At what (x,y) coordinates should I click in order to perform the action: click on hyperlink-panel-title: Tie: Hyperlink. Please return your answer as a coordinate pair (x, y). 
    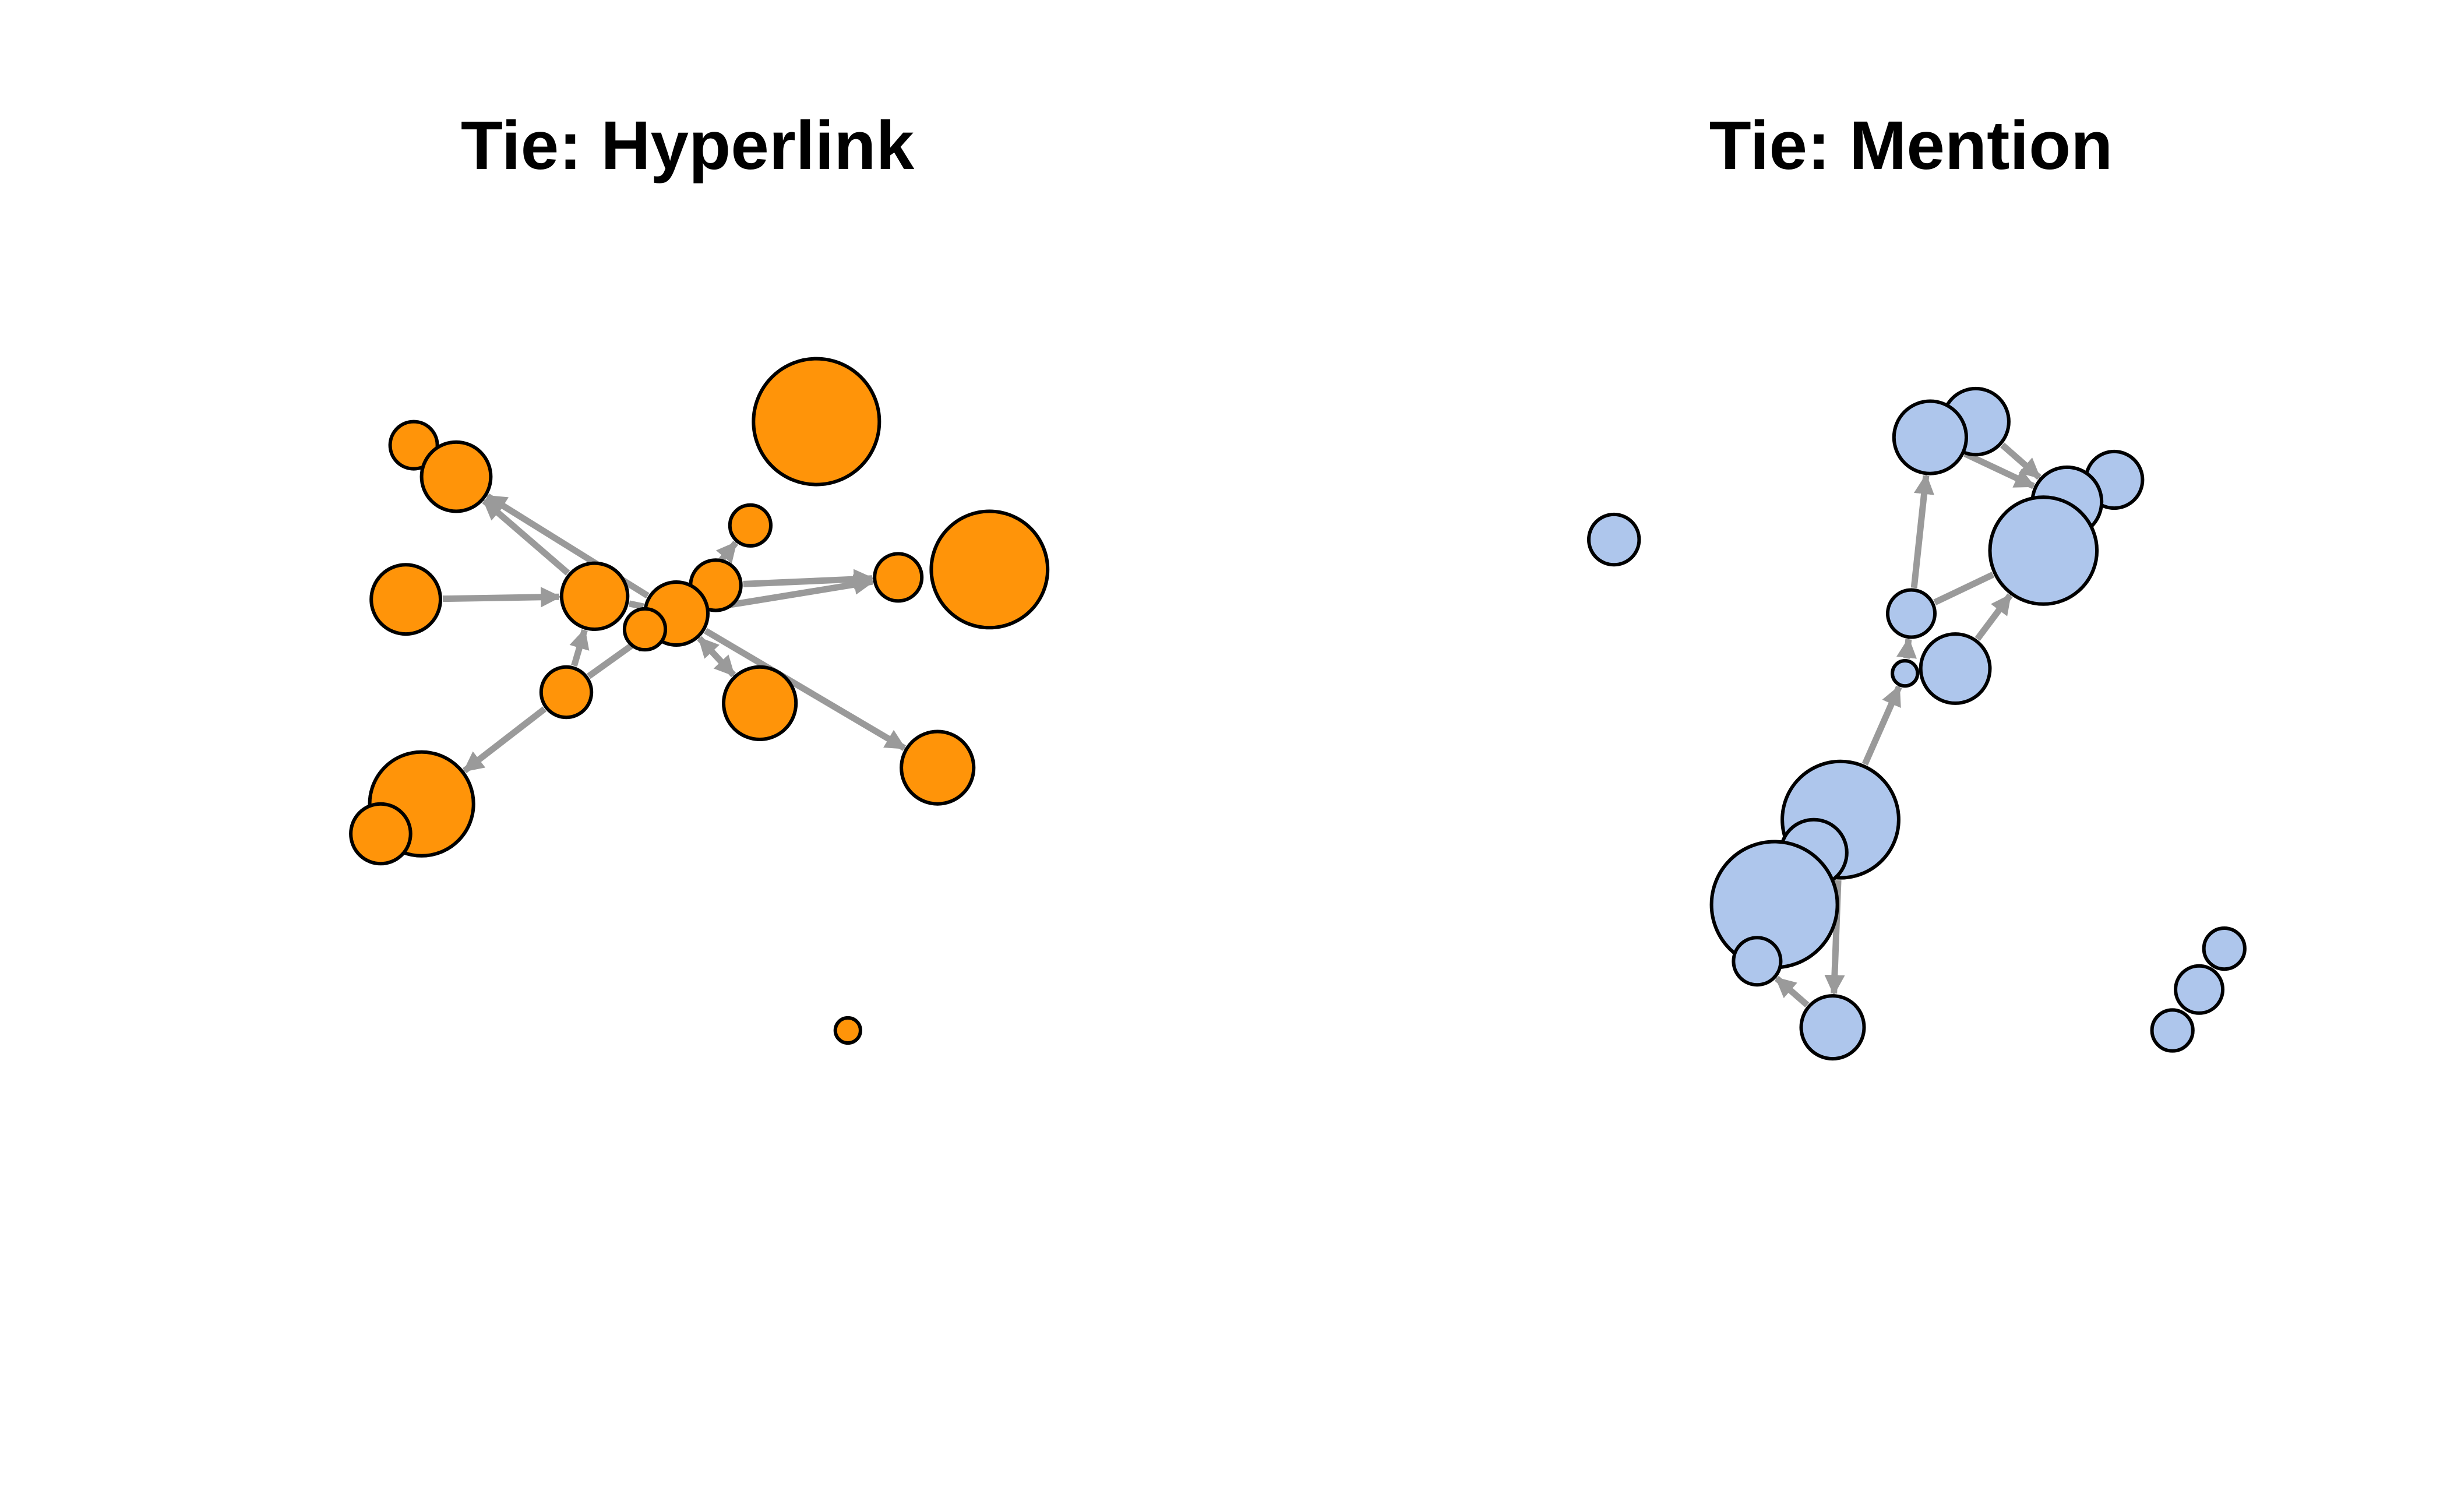
    Looking at the image, I should click on (687, 145).